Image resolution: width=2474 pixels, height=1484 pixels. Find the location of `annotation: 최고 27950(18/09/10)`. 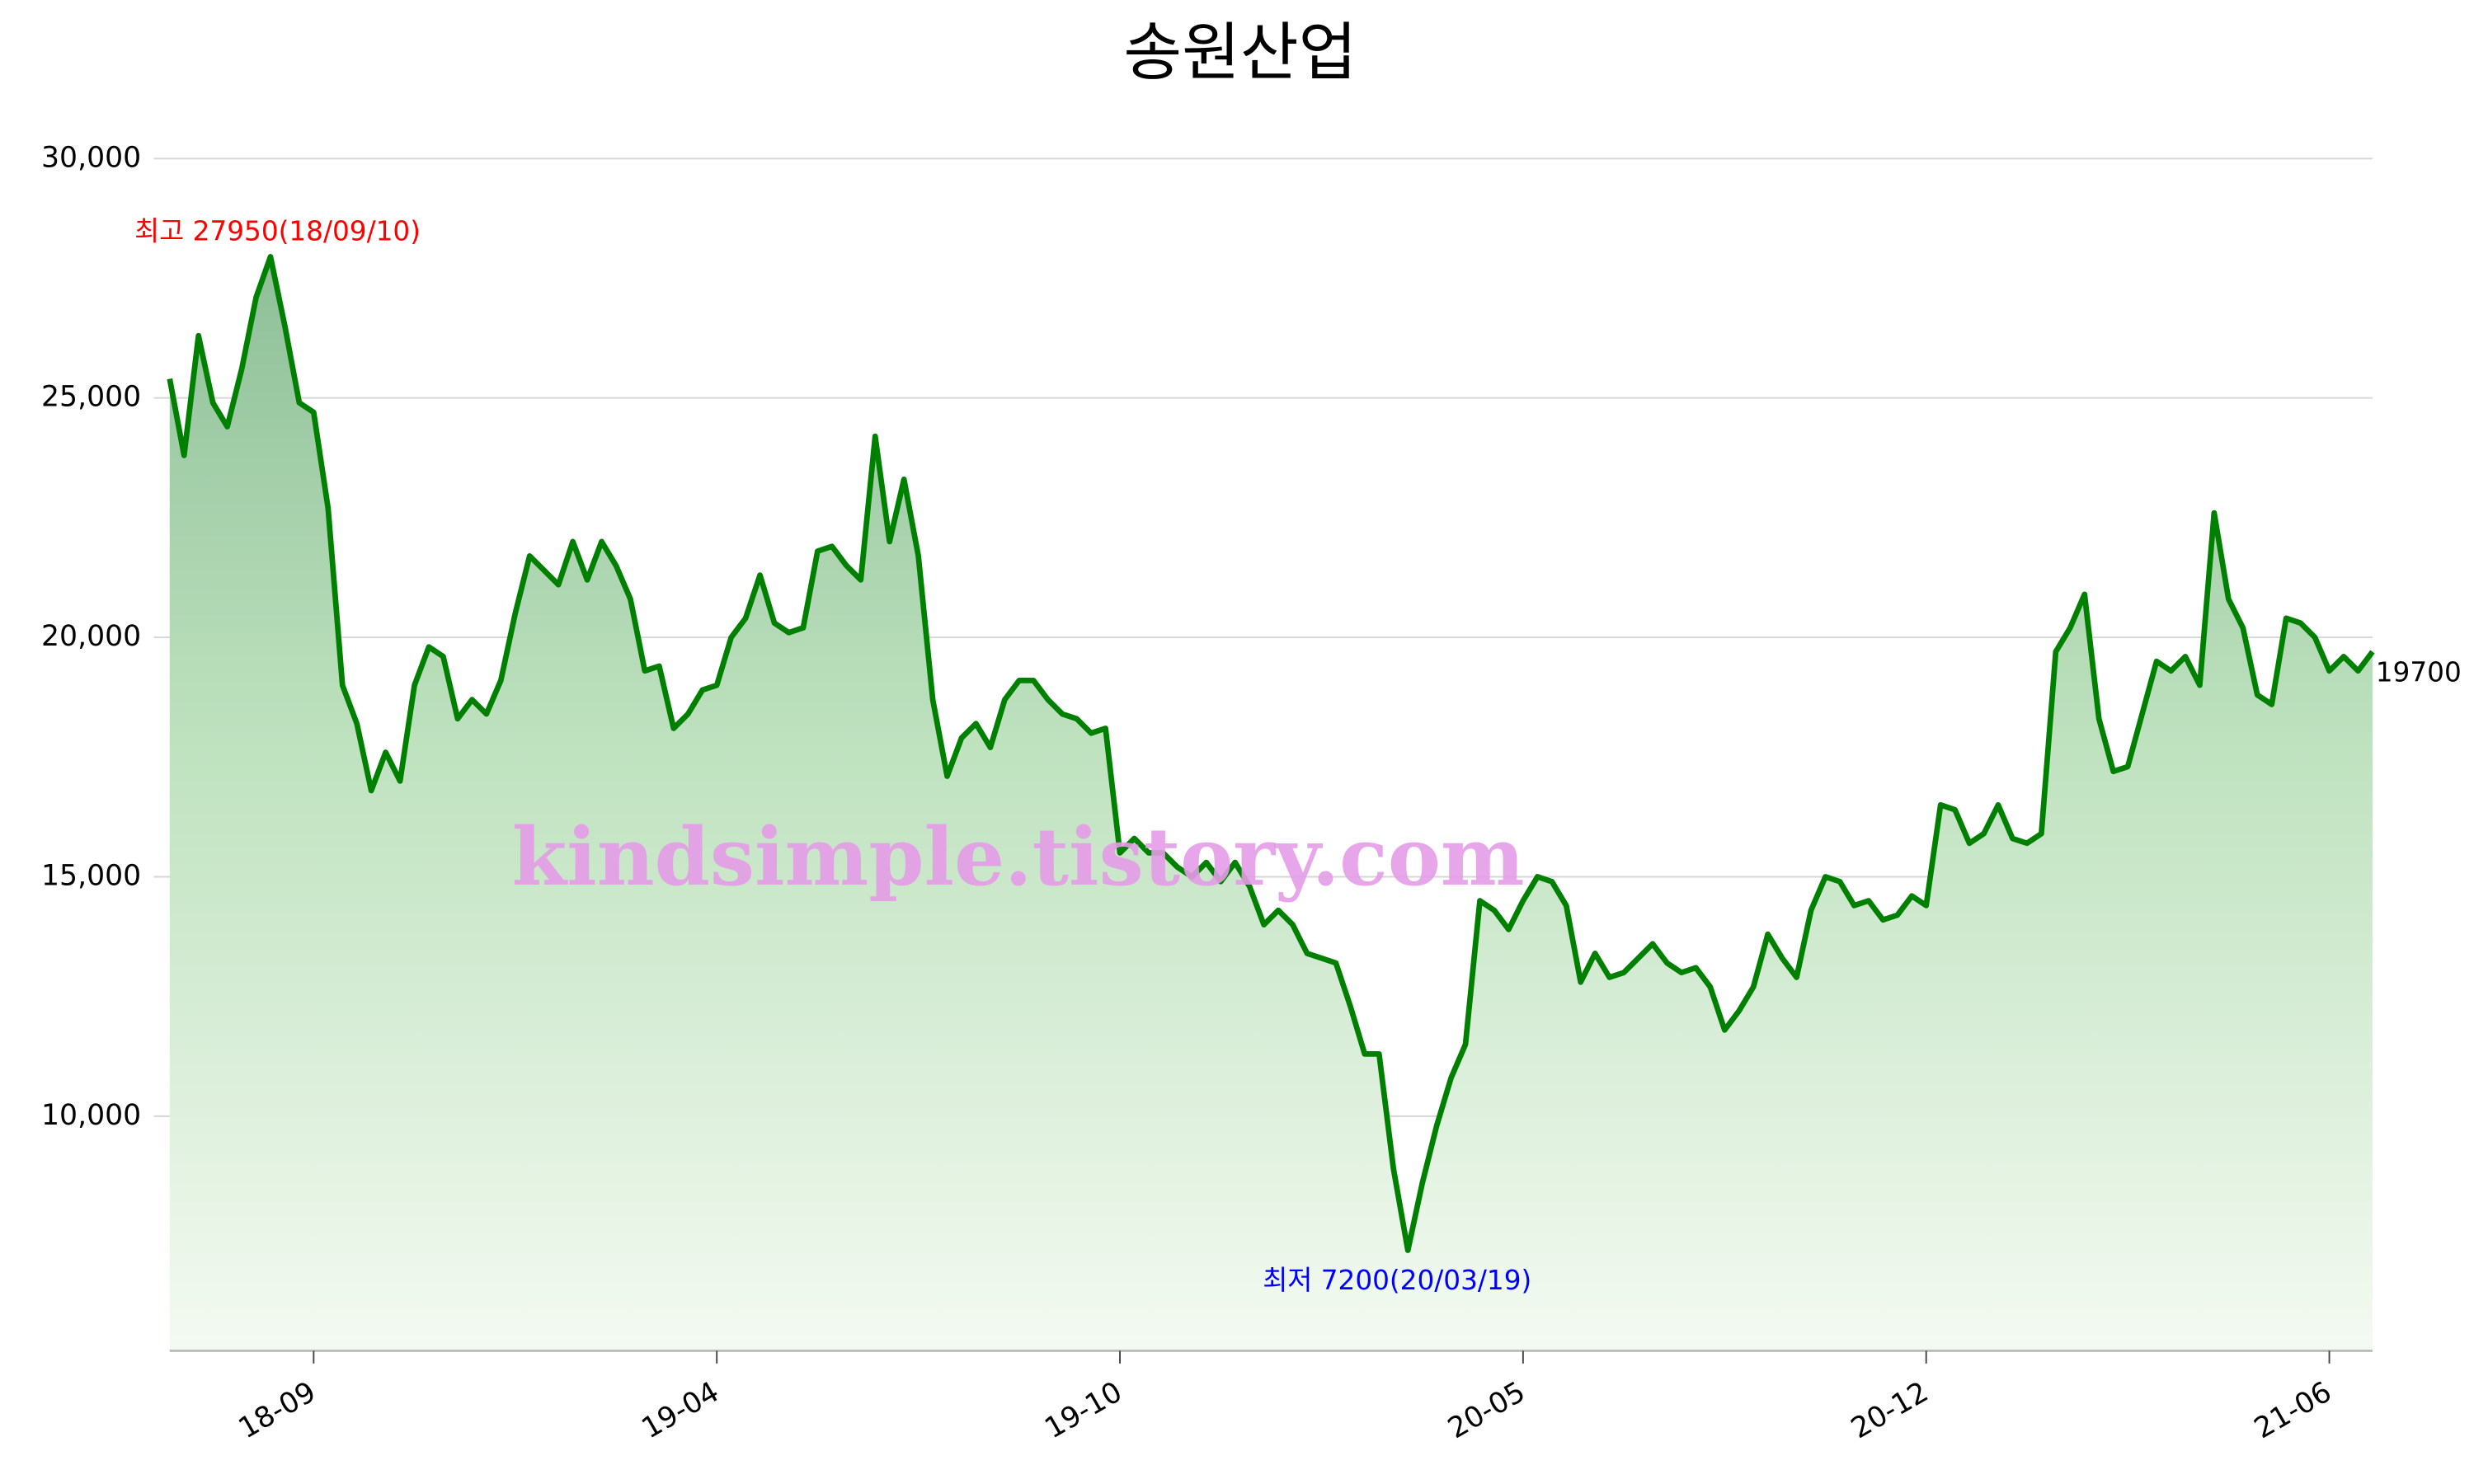

annotation: 최고 27950(18/09/10) is located at coordinates (277, 231).